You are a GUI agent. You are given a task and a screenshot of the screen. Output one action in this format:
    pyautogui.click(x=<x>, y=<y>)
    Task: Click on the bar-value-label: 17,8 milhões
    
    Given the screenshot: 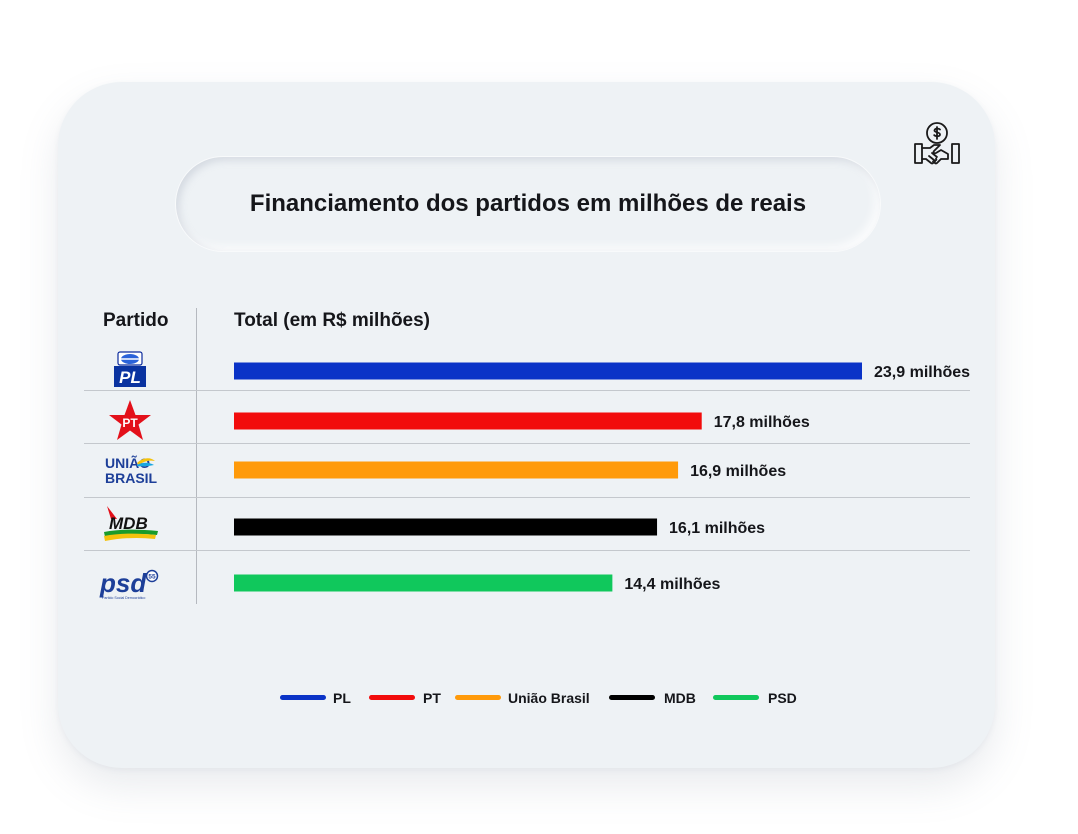 What is the action you would take?
    pyautogui.click(x=762, y=422)
    